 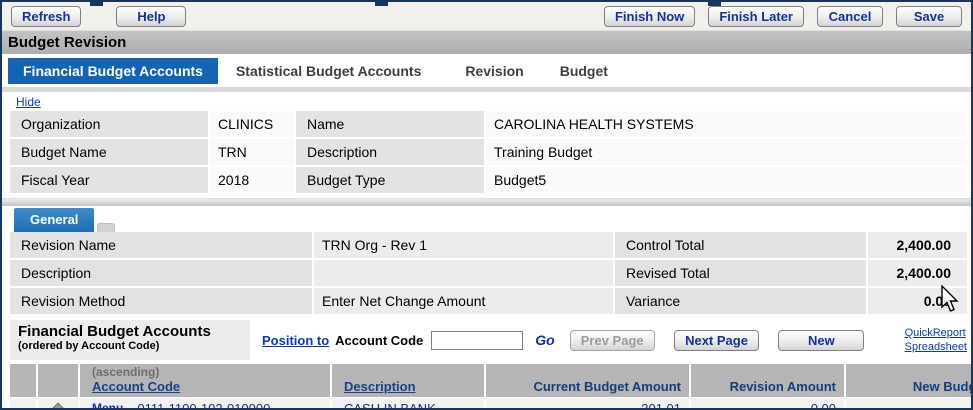 I want to click on current-budget-amount-column-header: Current Budget Amount, so click(x=587, y=380).